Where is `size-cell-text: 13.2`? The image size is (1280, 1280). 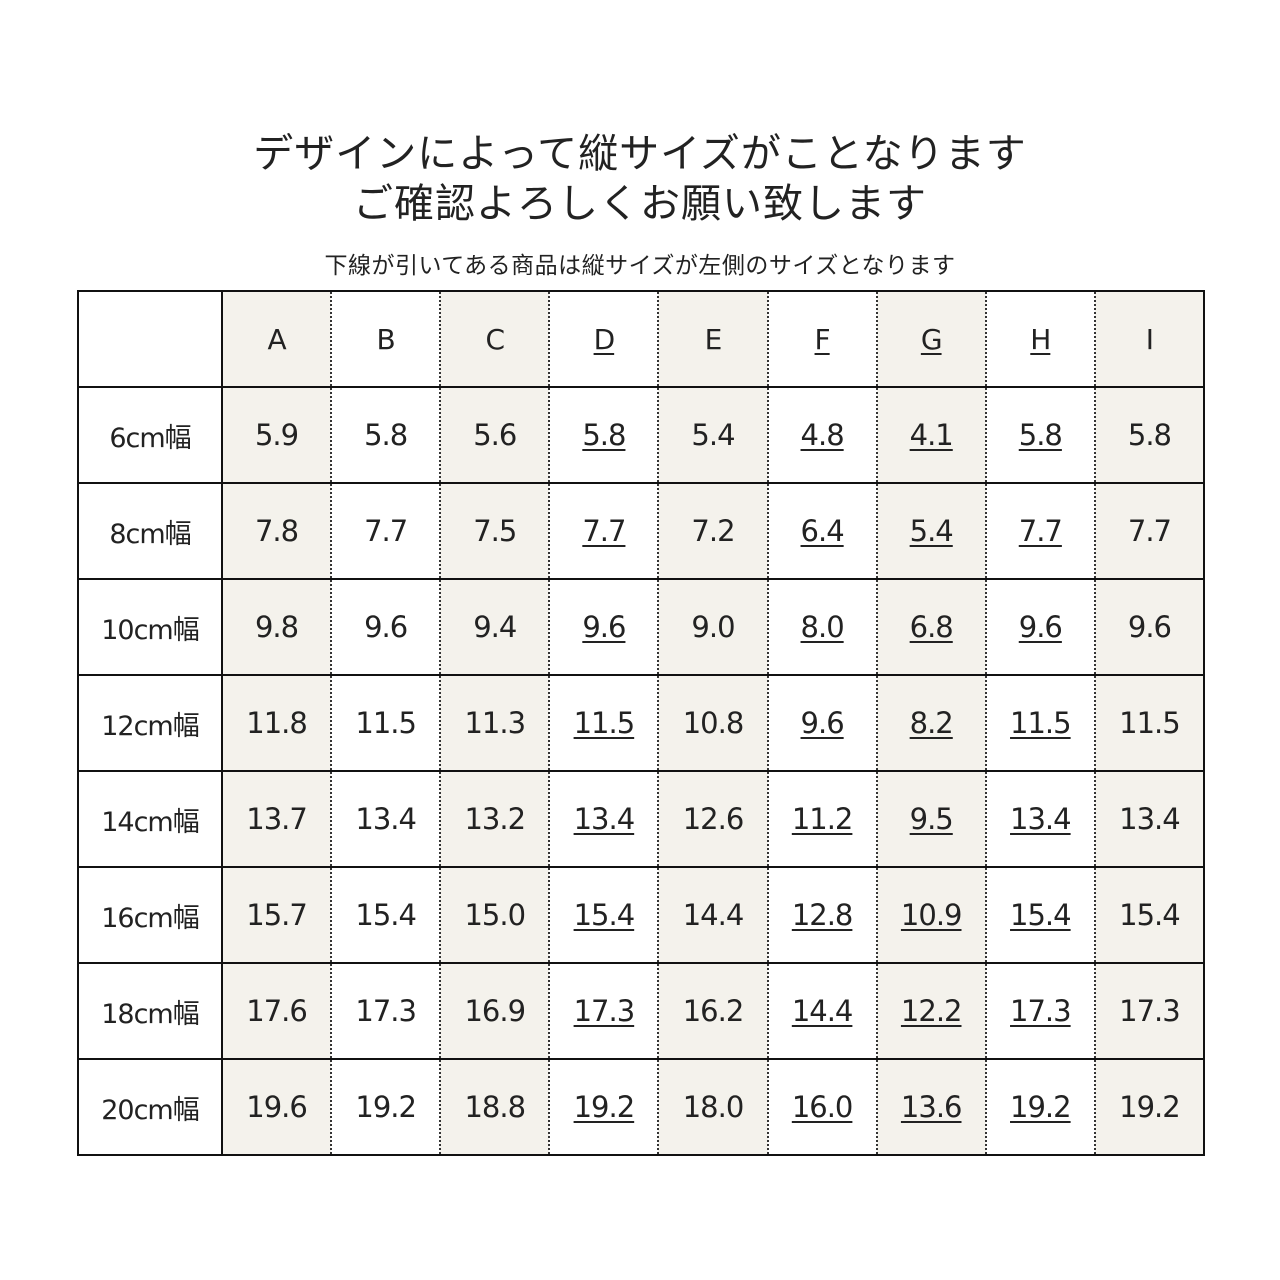
size-cell-text: 13.2 is located at coordinates (495, 819).